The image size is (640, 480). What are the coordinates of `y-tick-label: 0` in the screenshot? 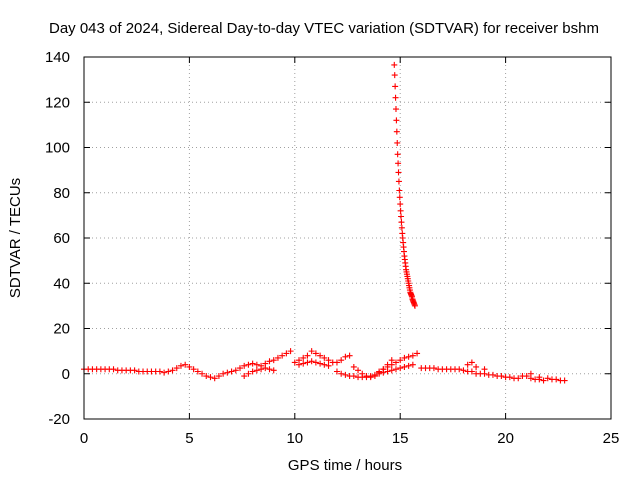 It's located at (66, 374).